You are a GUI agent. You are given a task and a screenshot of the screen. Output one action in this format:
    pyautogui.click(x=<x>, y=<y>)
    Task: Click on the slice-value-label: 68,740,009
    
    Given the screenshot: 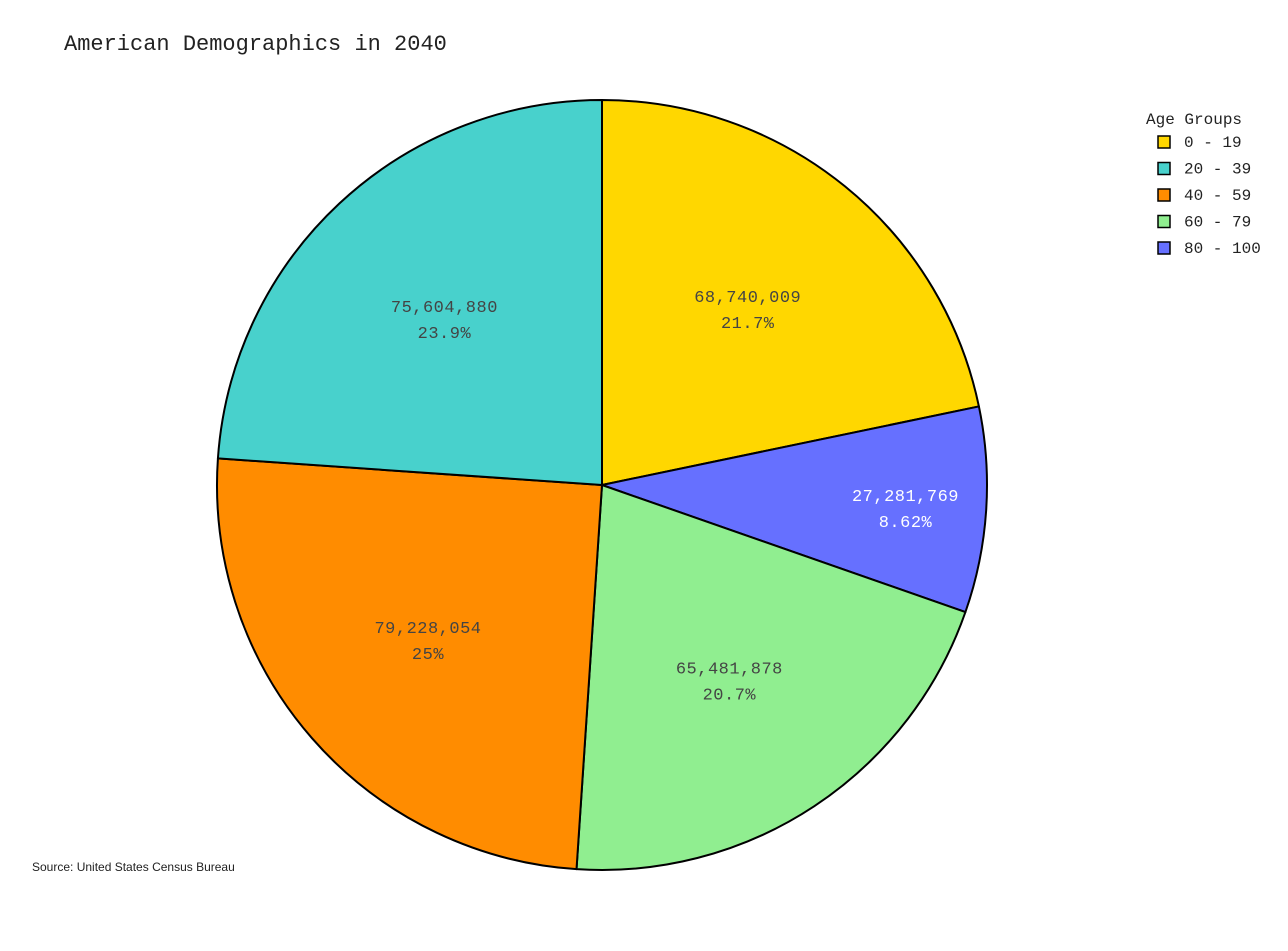 What is the action you would take?
    pyautogui.click(x=747, y=298)
    